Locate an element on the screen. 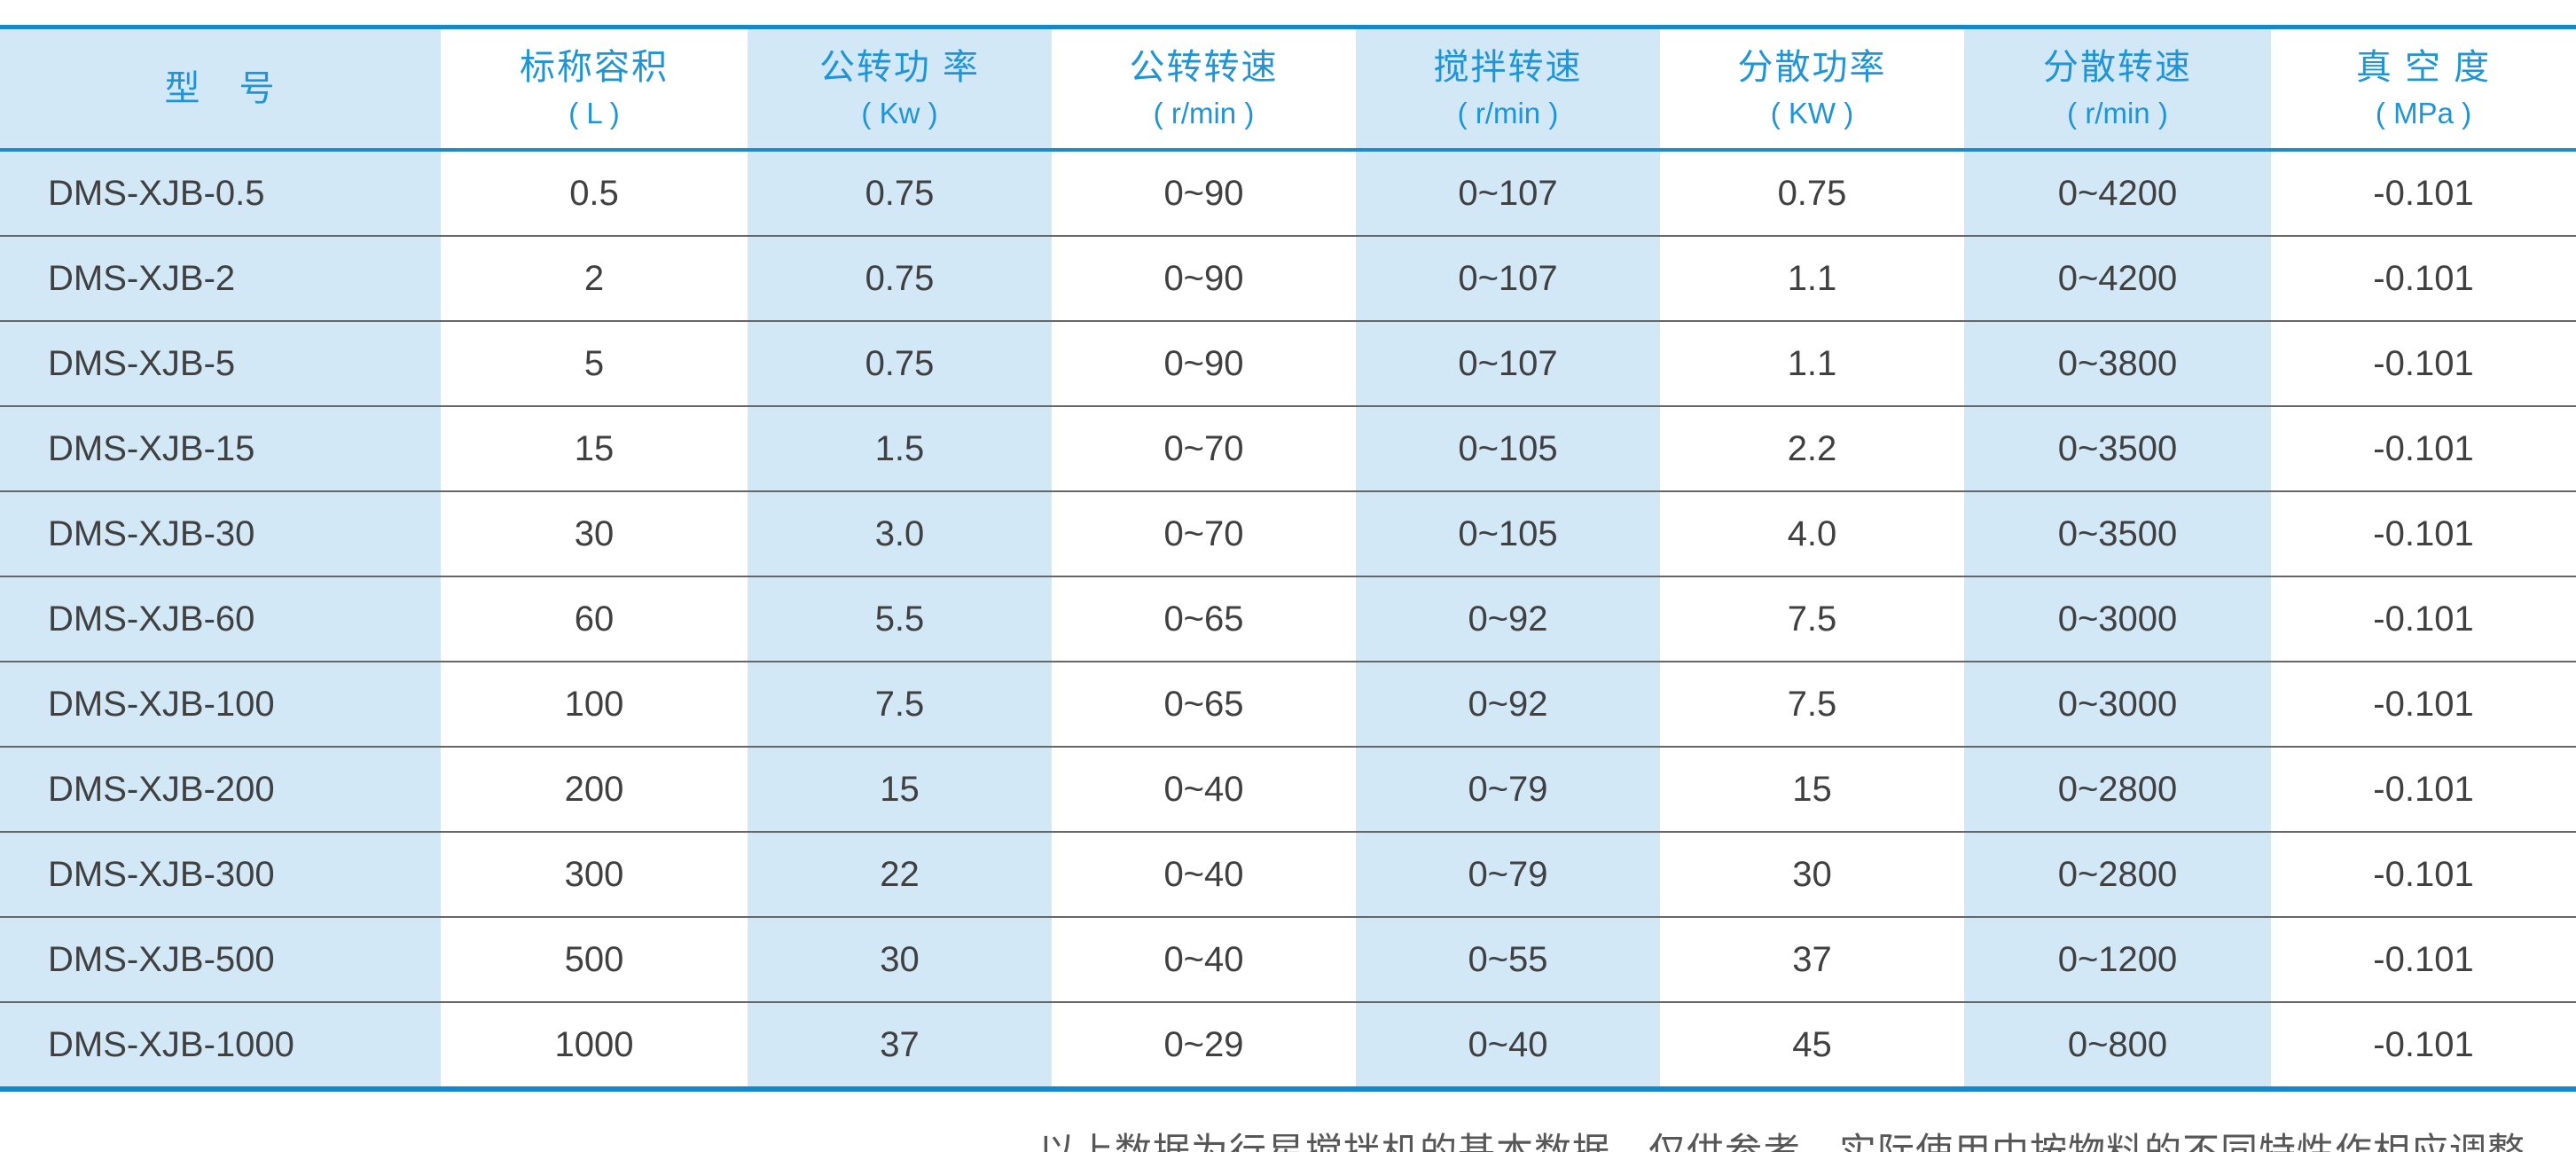 Image resolution: width=2576 pixels, height=1152 pixels. model-cell: DMS-XJB-300 is located at coordinates (220, 874).